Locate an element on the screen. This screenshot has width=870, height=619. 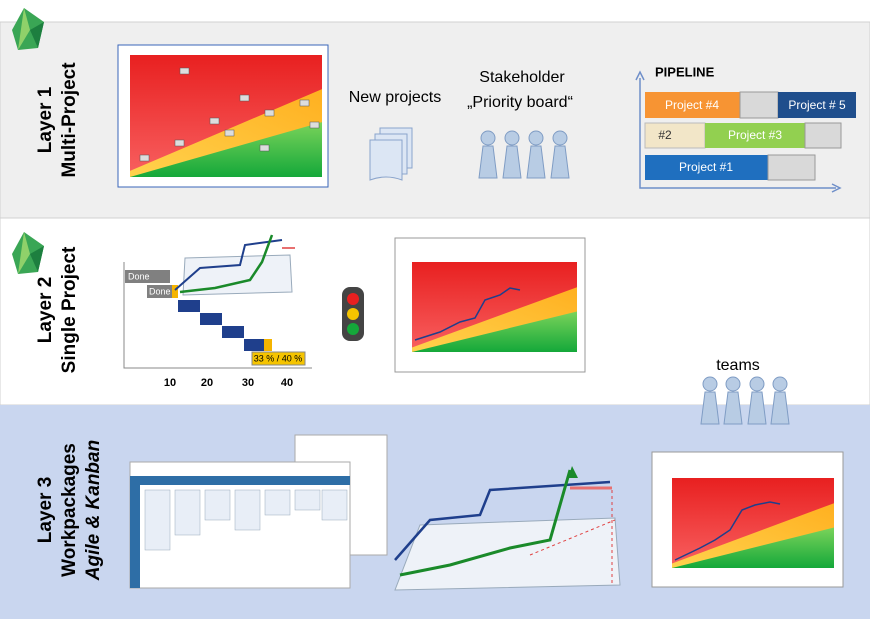
kanban-screenshot is located at coordinates (258, 511).